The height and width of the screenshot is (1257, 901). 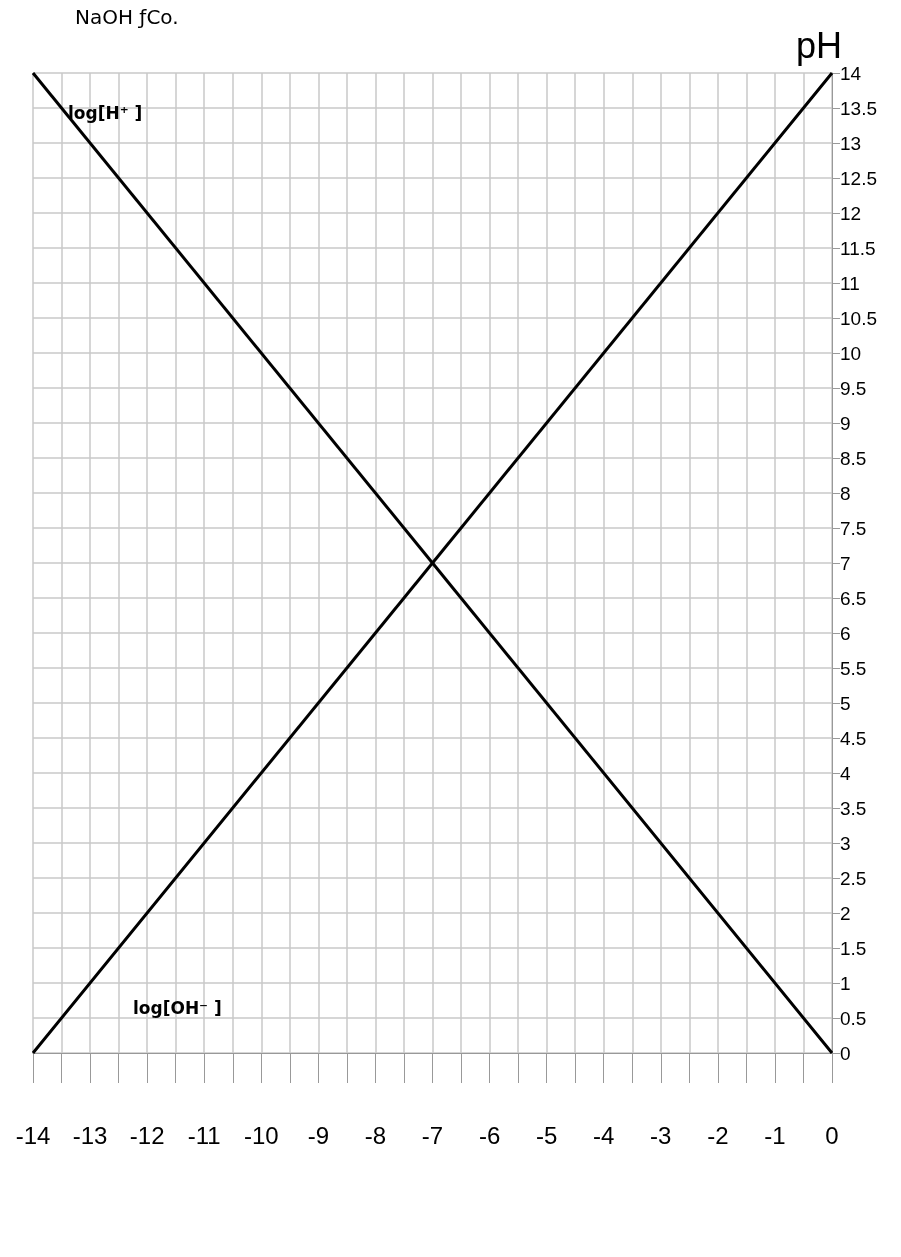 I want to click on x-tick-label: -13, so click(x=90, y=1135).